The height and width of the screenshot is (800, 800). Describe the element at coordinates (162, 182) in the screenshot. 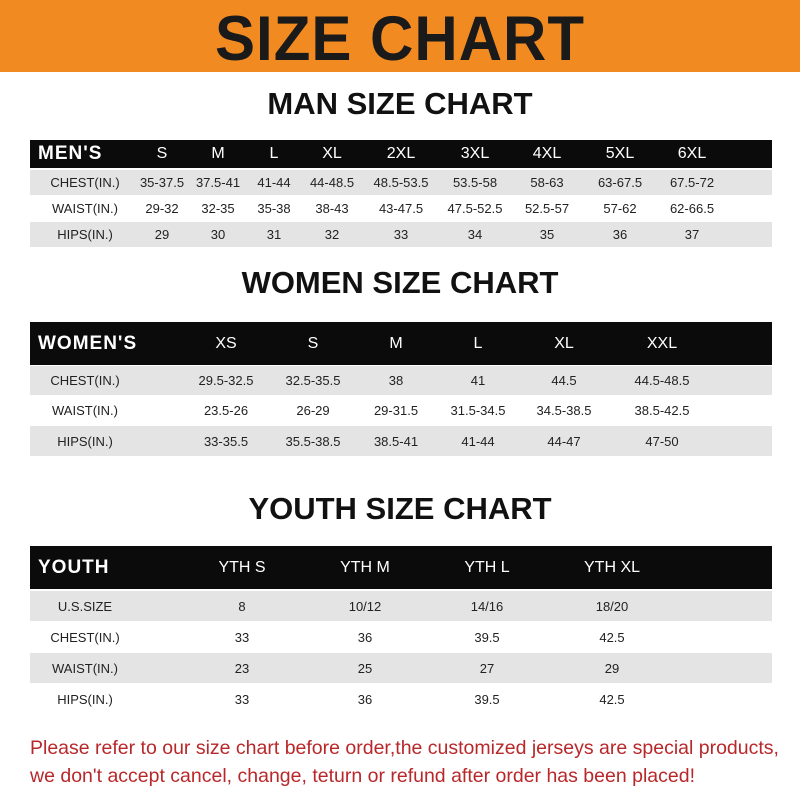

I see `measurement-value: 35-37.5` at that location.